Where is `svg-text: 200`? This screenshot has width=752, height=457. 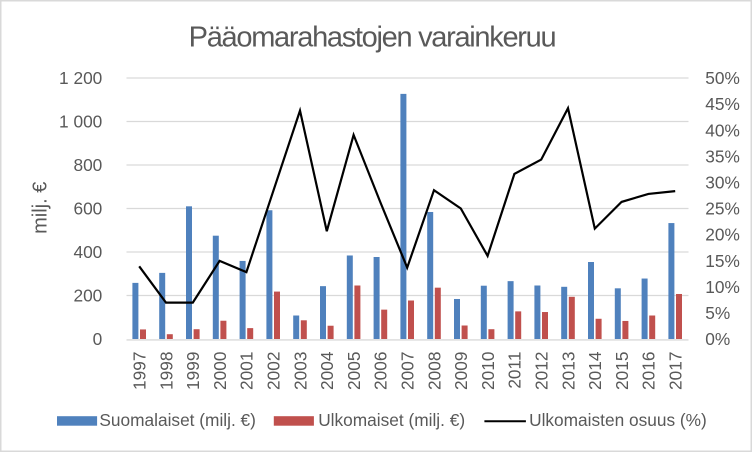
svg-text: 200 is located at coordinates (87, 296).